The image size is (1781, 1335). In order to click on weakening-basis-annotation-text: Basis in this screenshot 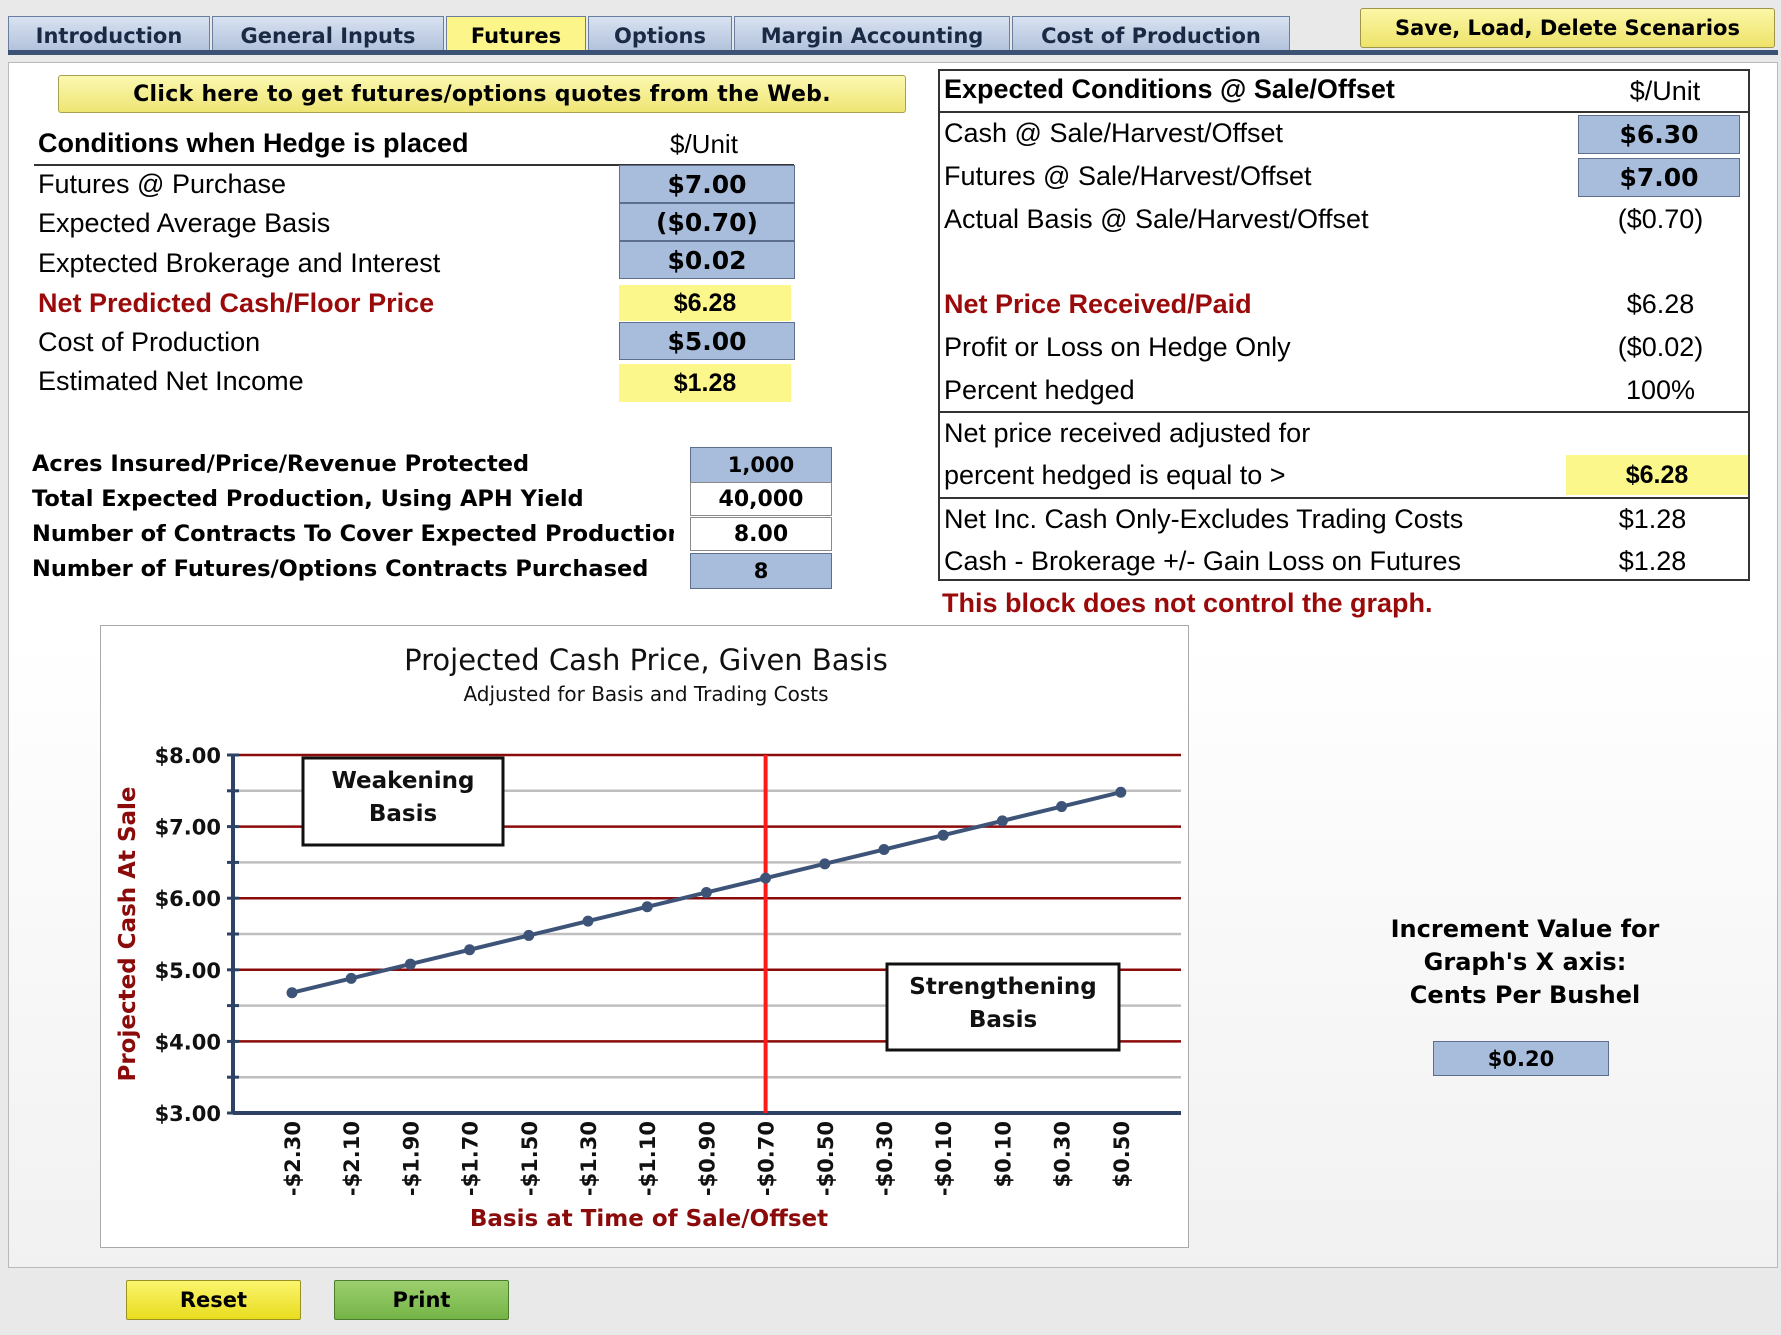, I will do `click(403, 814)`.